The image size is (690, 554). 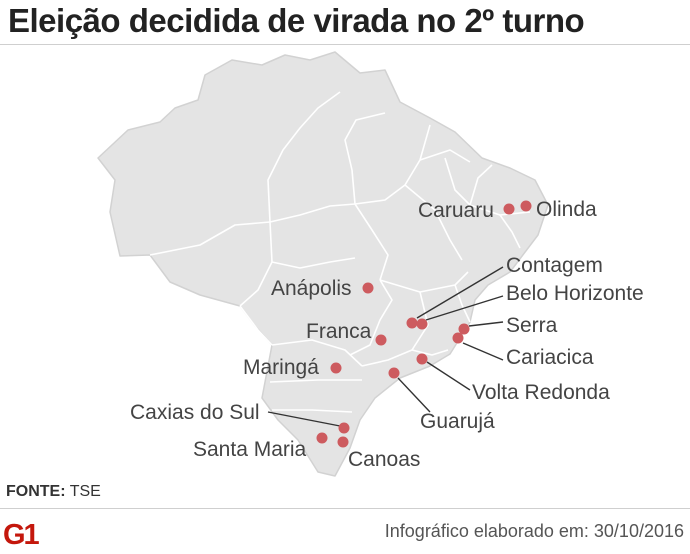 I want to click on city-marker-franca, so click(x=381, y=340).